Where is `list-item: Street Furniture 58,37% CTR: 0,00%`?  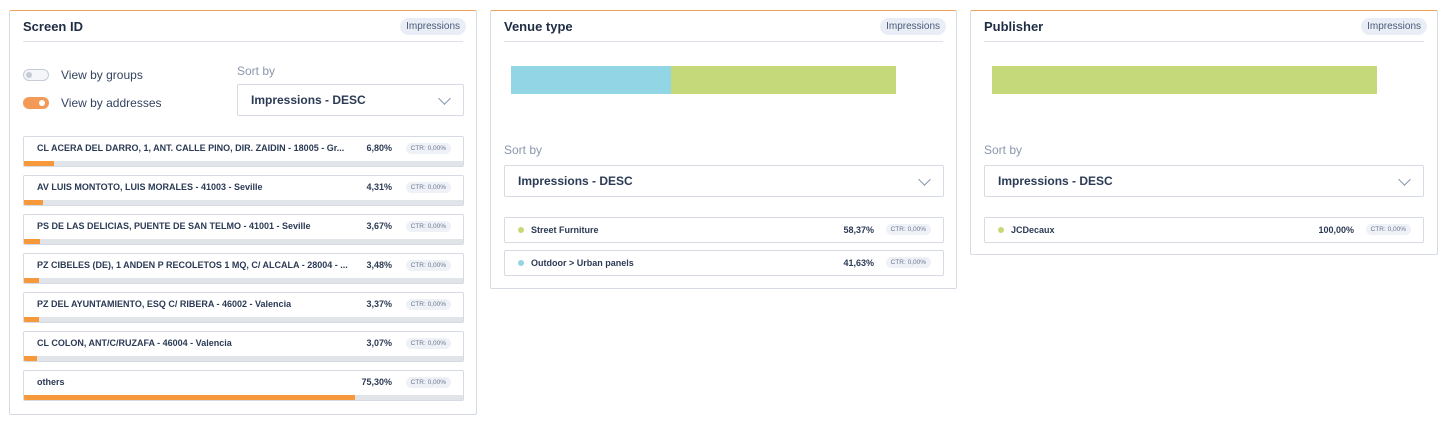
list-item: Street Furniture 58,37% CTR: 0,00% is located at coordinates (724, 230).